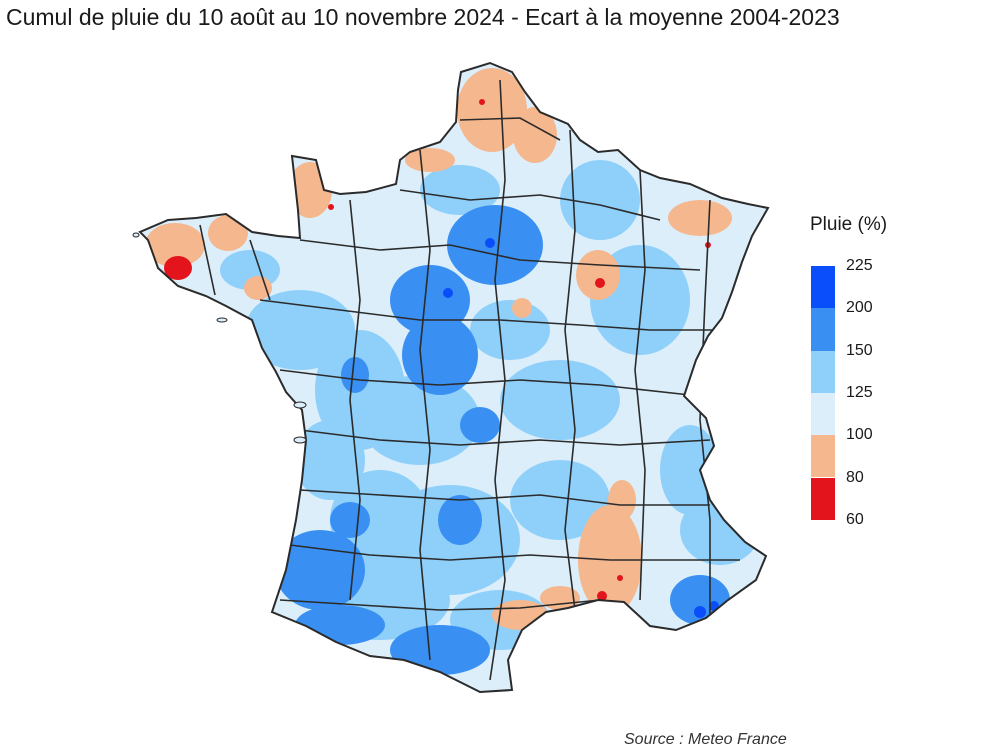  What do you see at coordinates (705, 739) in the screenshot?
I see `source-credit: Source : Meteo France` at bounding box center [705, 739].